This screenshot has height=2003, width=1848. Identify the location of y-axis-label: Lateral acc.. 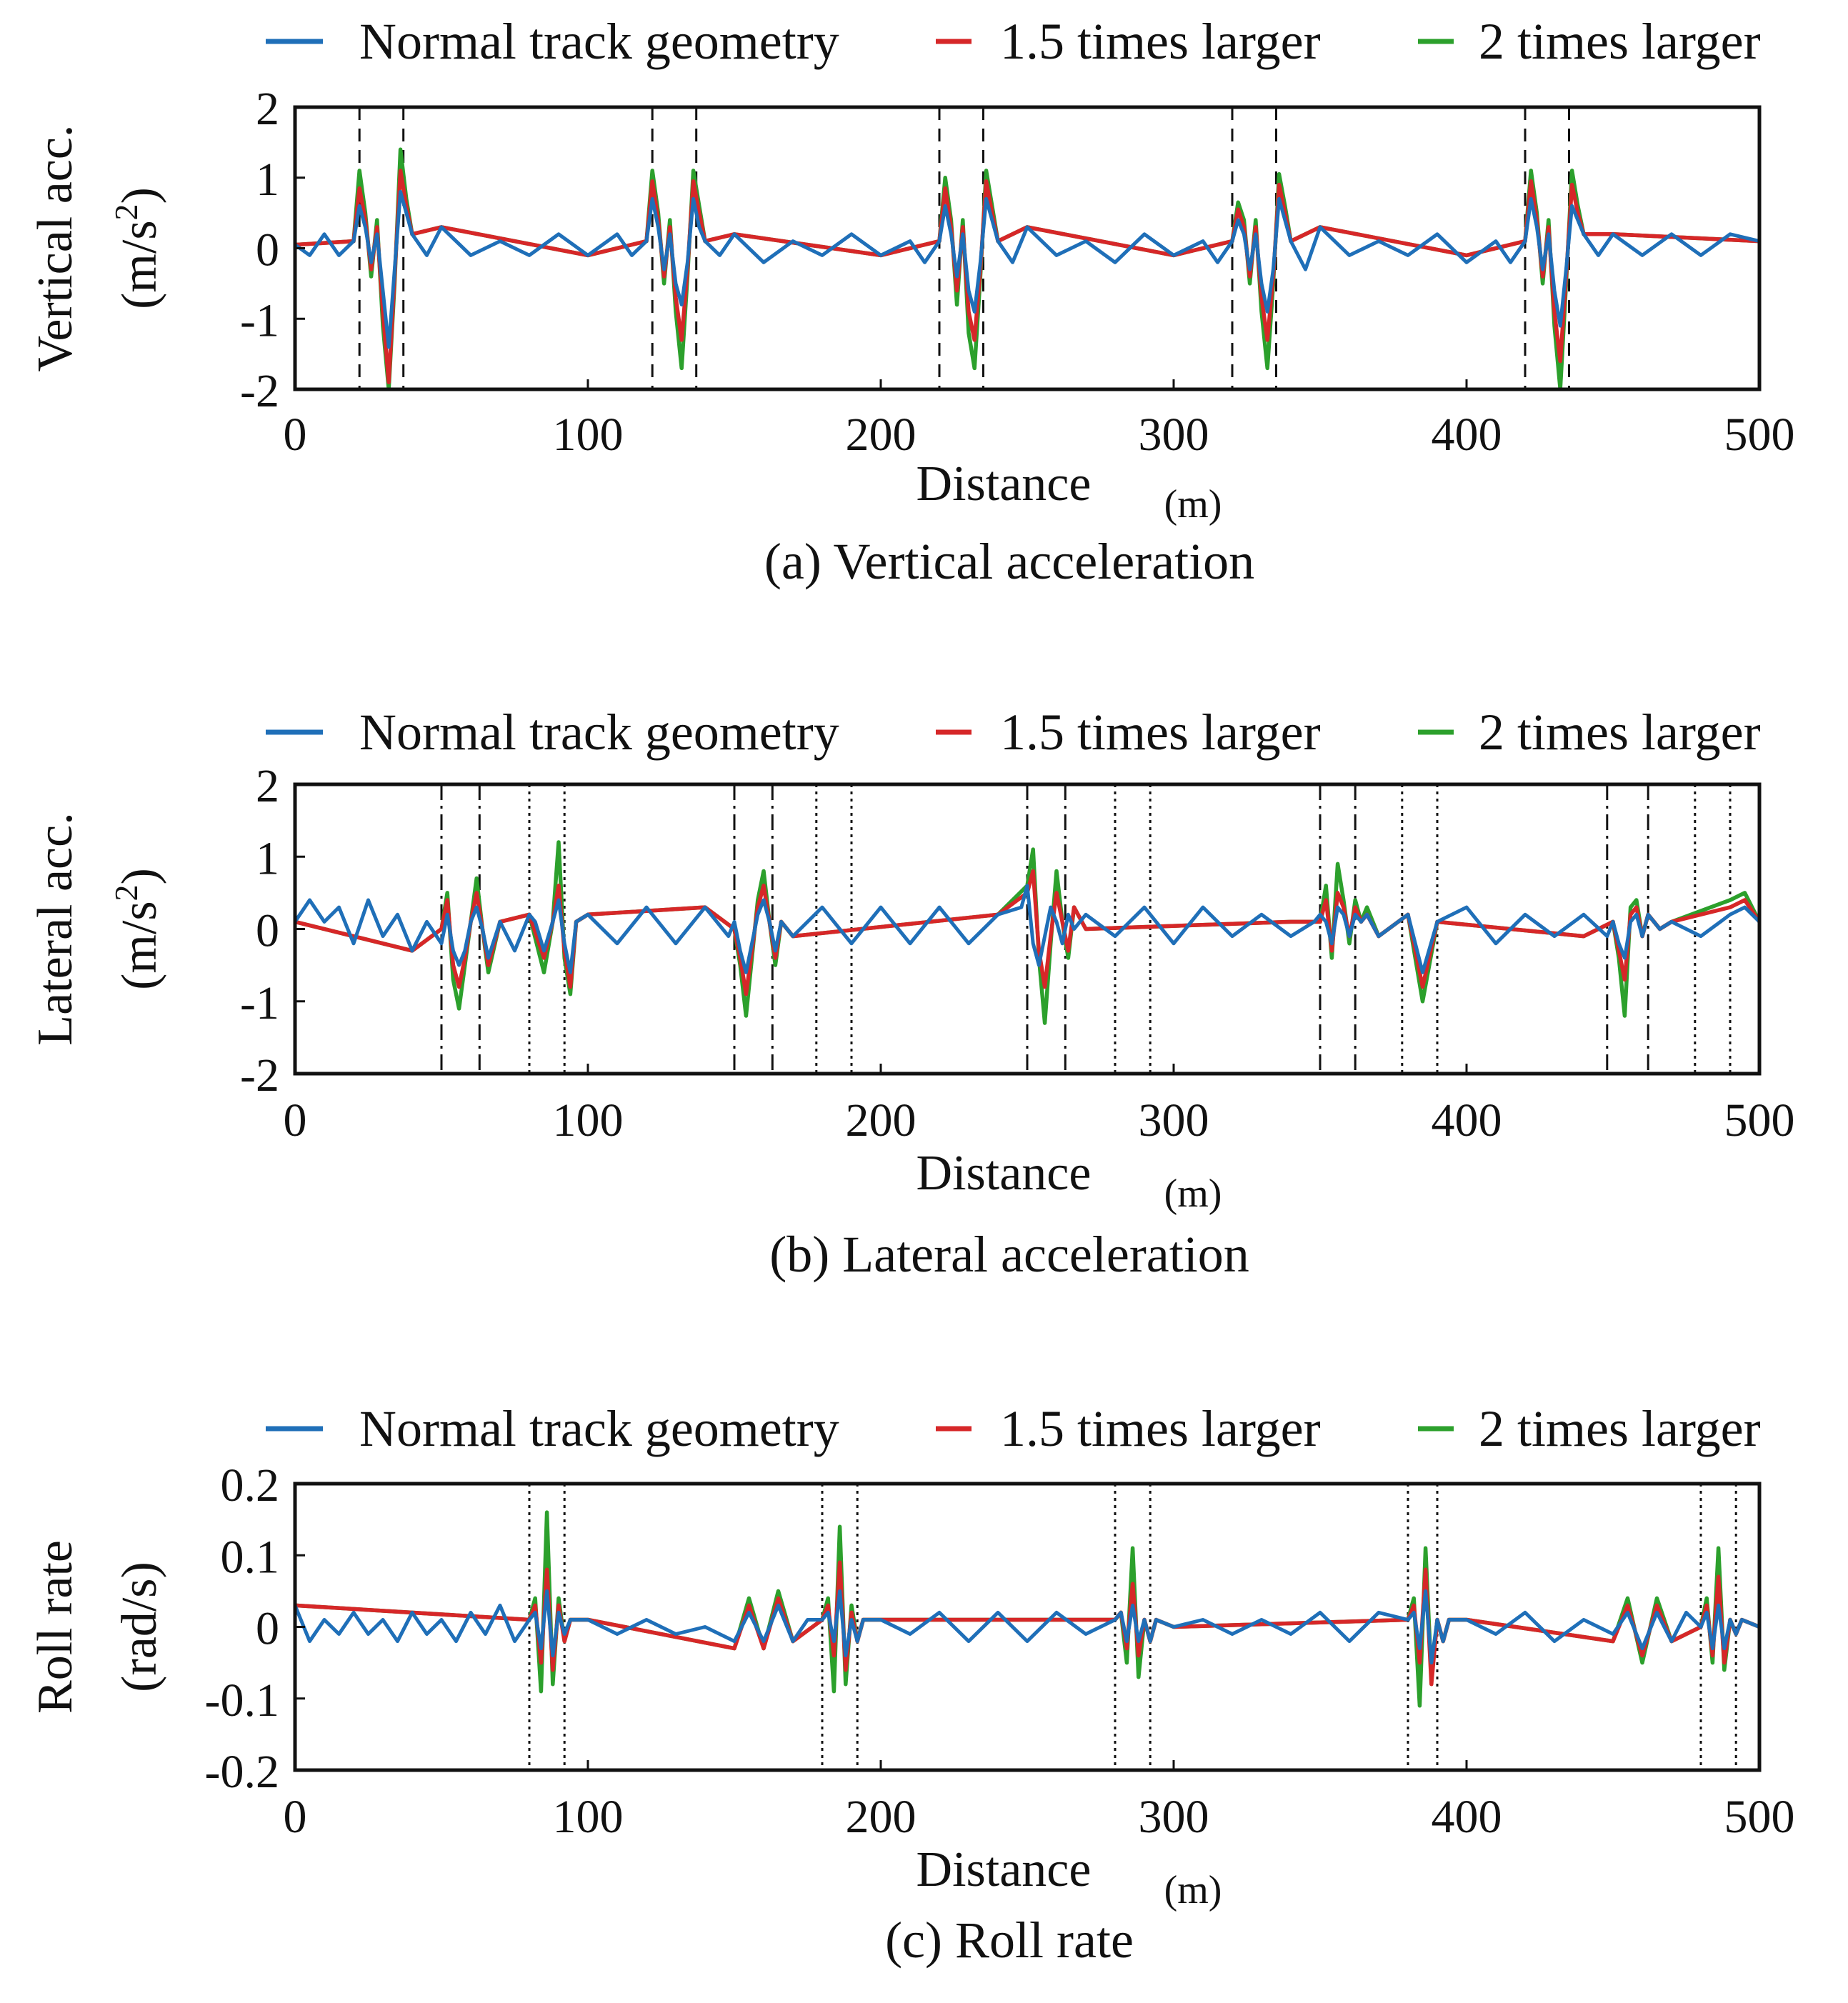
(55, 928).